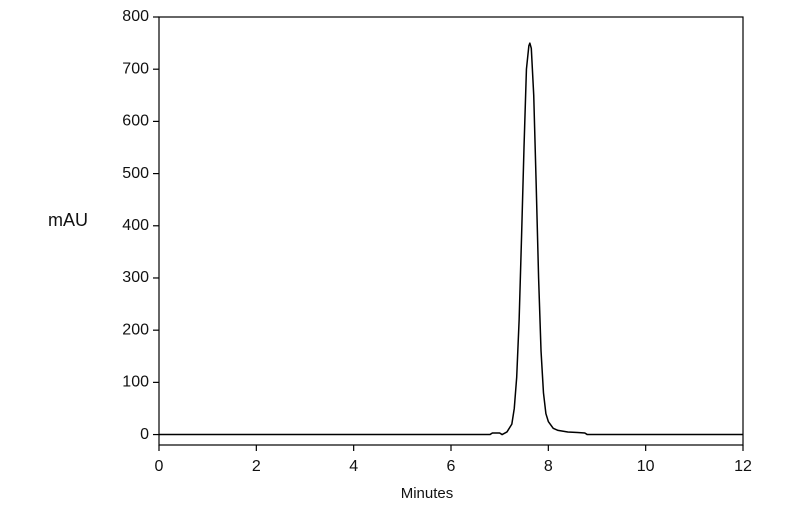 This screenshot has width=800, height=508. Describe the element at coordinates (135, 277) in the screenshot. I see `y-tick-label: 300` at that location.